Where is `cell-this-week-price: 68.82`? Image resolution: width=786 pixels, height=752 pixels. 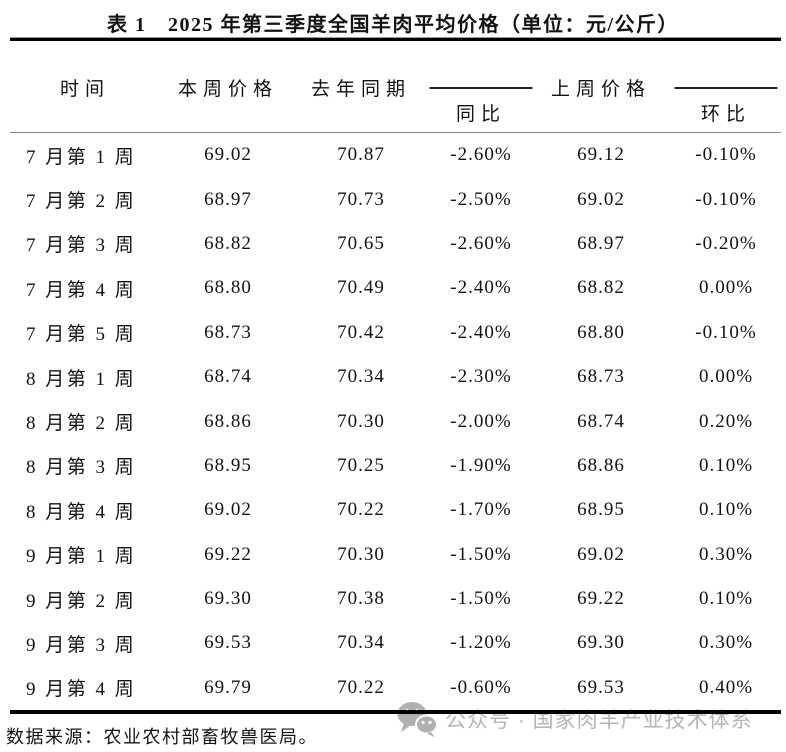 cell-this-week-price: 68.82 is located at coordinates (228, 243).